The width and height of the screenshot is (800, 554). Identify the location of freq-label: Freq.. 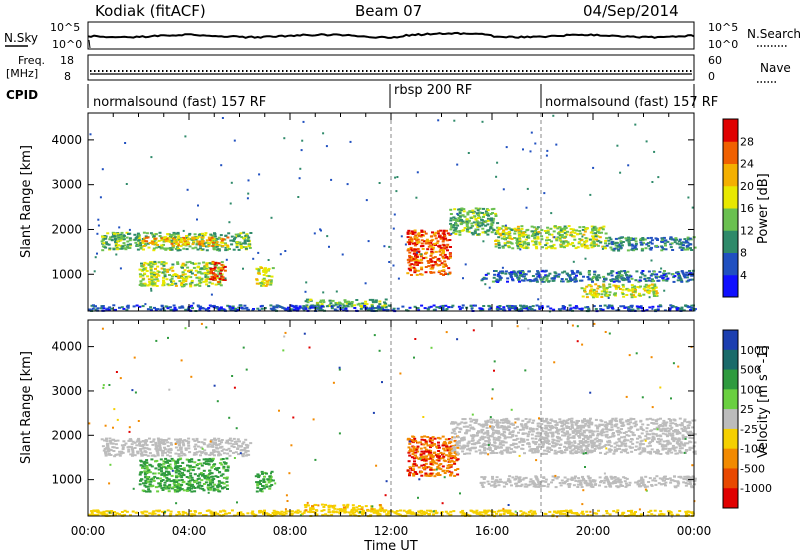
(31, 60).